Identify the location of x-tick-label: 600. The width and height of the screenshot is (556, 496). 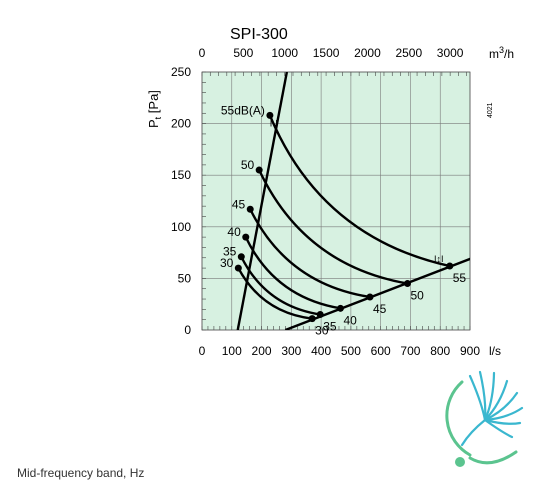
(381, 351).